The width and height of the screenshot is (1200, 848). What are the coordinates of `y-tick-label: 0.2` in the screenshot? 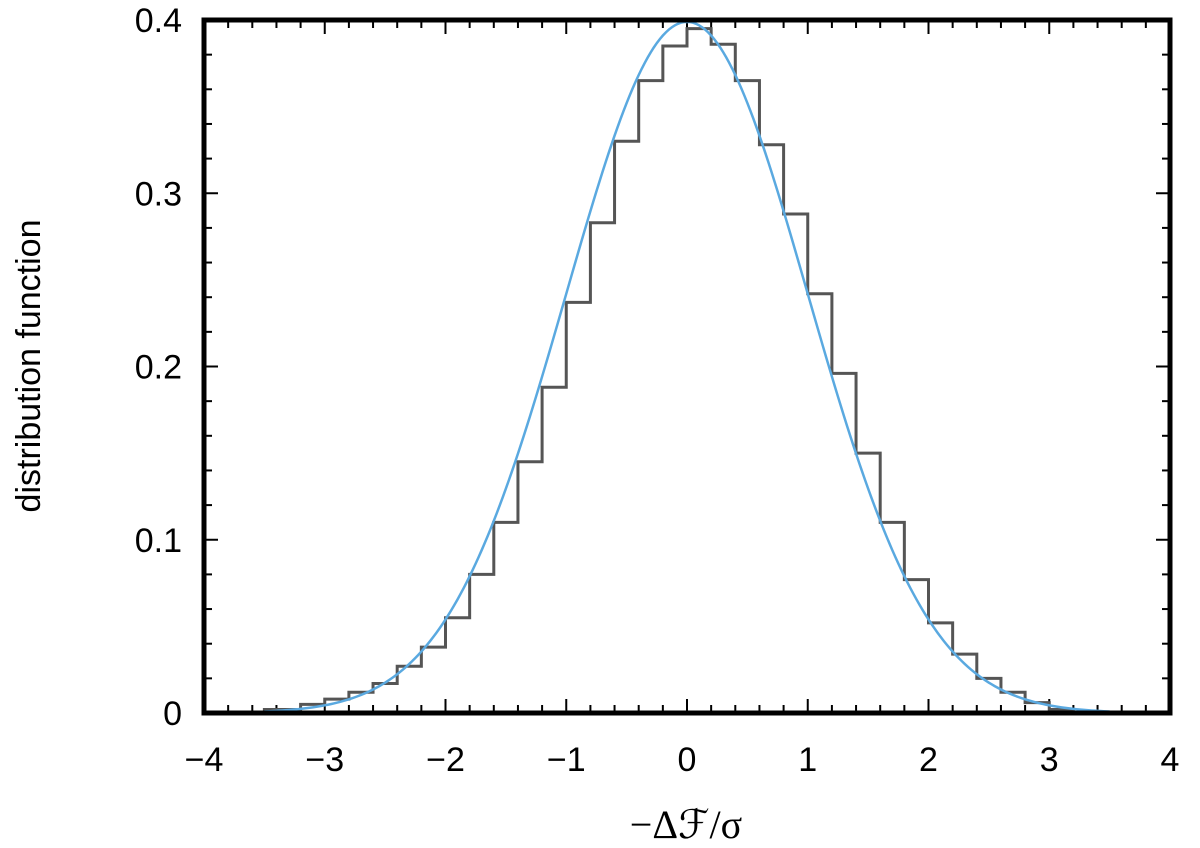 It's located at (158, 368).